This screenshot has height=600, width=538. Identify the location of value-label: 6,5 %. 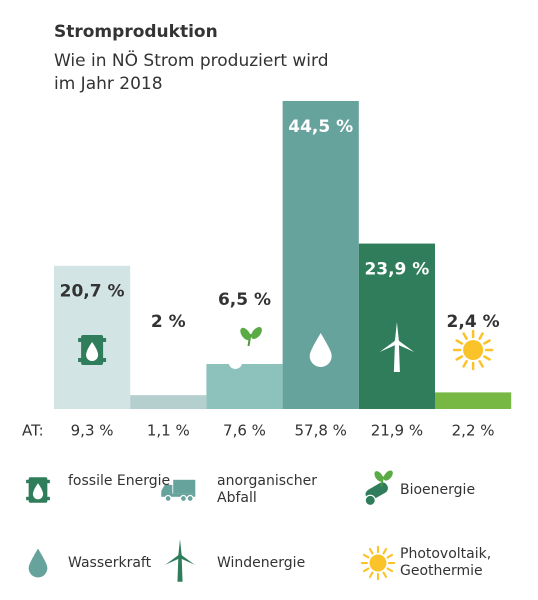
(244, 300).